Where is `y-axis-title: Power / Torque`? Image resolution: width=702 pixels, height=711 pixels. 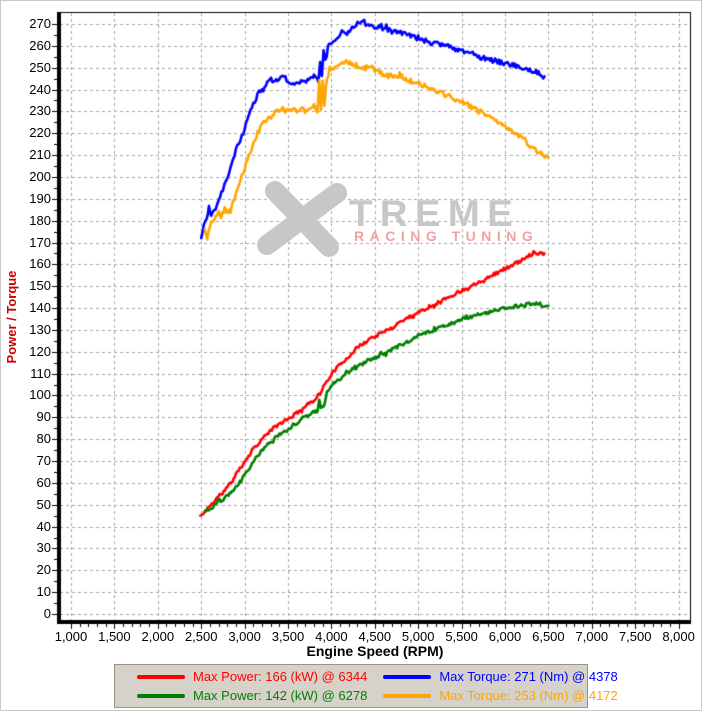
y-axis-title: Power / Torque is located at coordinates (11, 317).